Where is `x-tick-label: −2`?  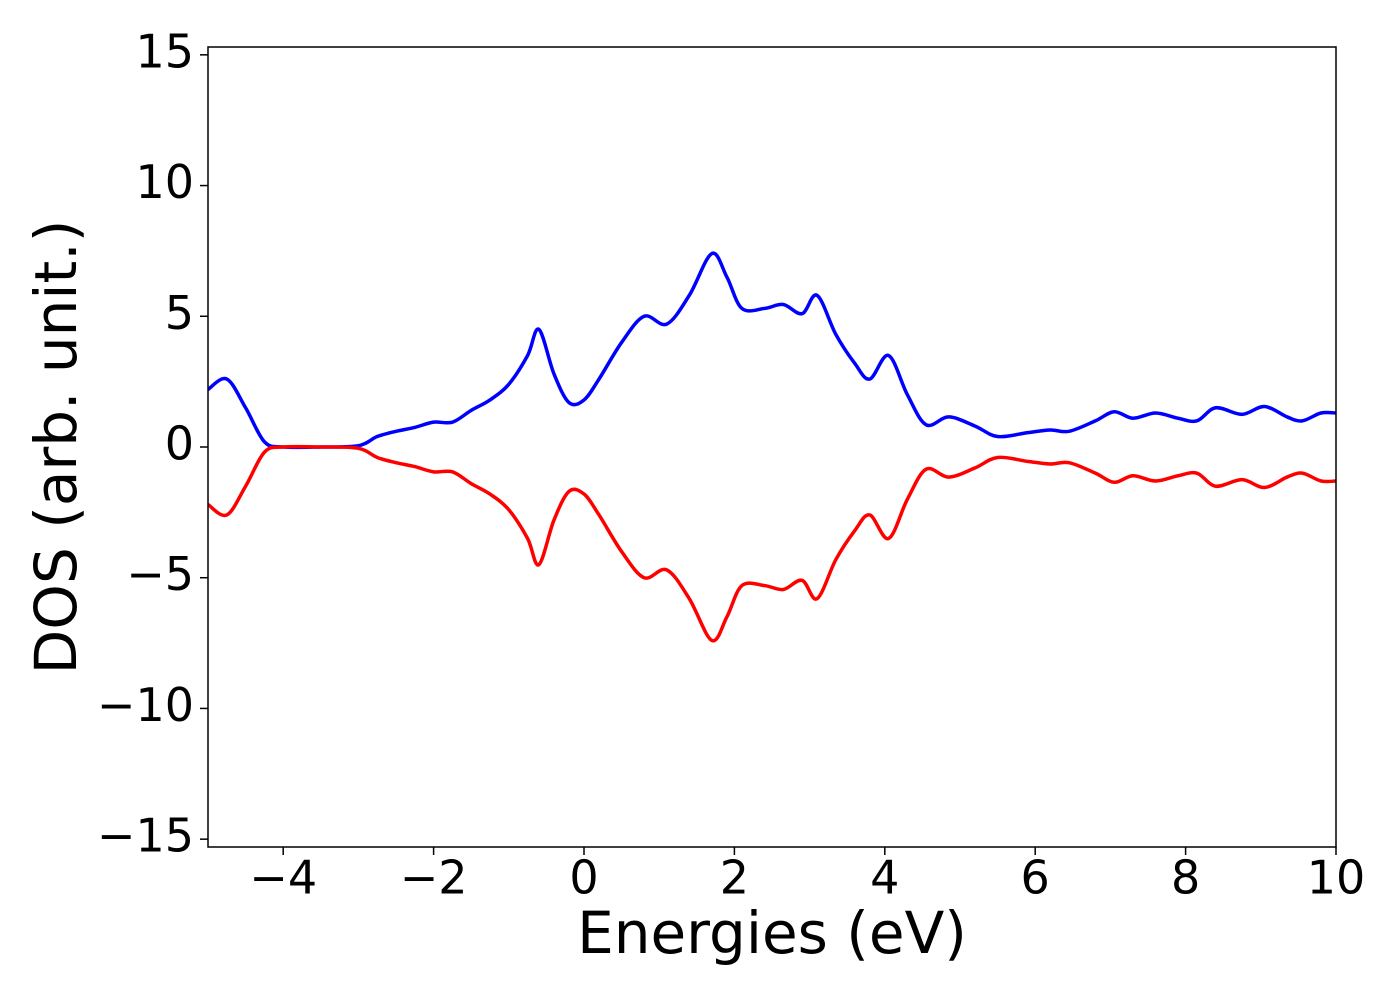 x-tick-label: −2 is located at coordinates (434, 878).